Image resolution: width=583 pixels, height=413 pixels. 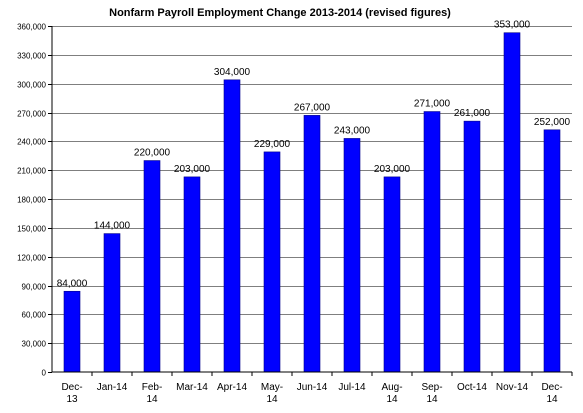 What do you see at coordinates (31, 142) in the screenshot?
I see `y-tick-label: 240,000` at bounding box center [31, 142].